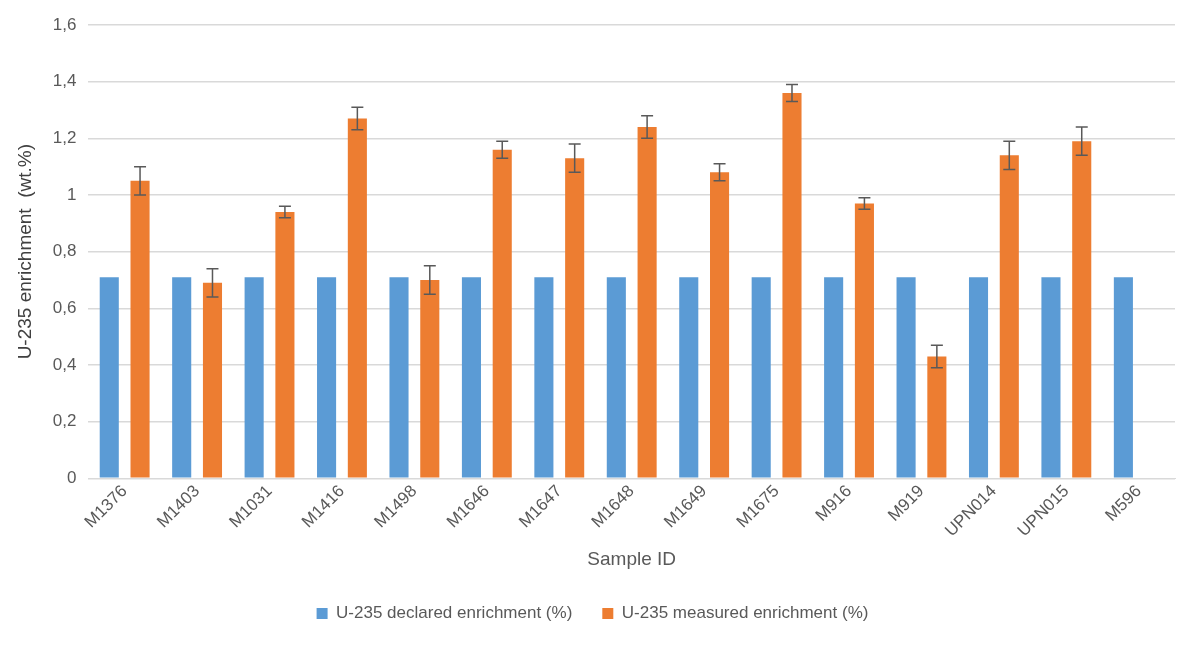 The width and height of the screenshot is (1200, 647). I want to click on y-tick-label: 0,6, so click(64, 308).